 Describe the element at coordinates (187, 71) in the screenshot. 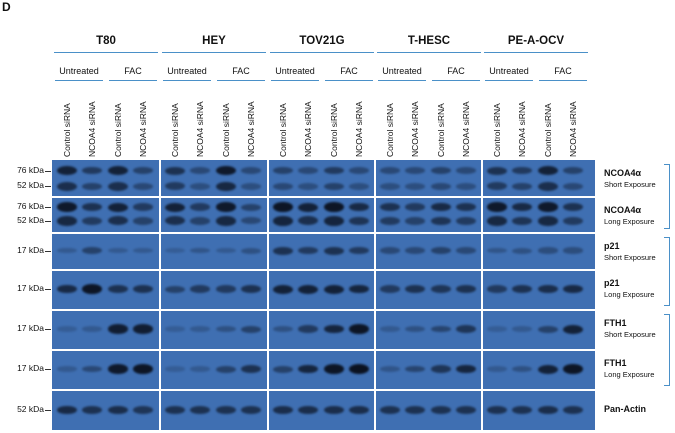

I see `treatment-label: Untreated` at that location.